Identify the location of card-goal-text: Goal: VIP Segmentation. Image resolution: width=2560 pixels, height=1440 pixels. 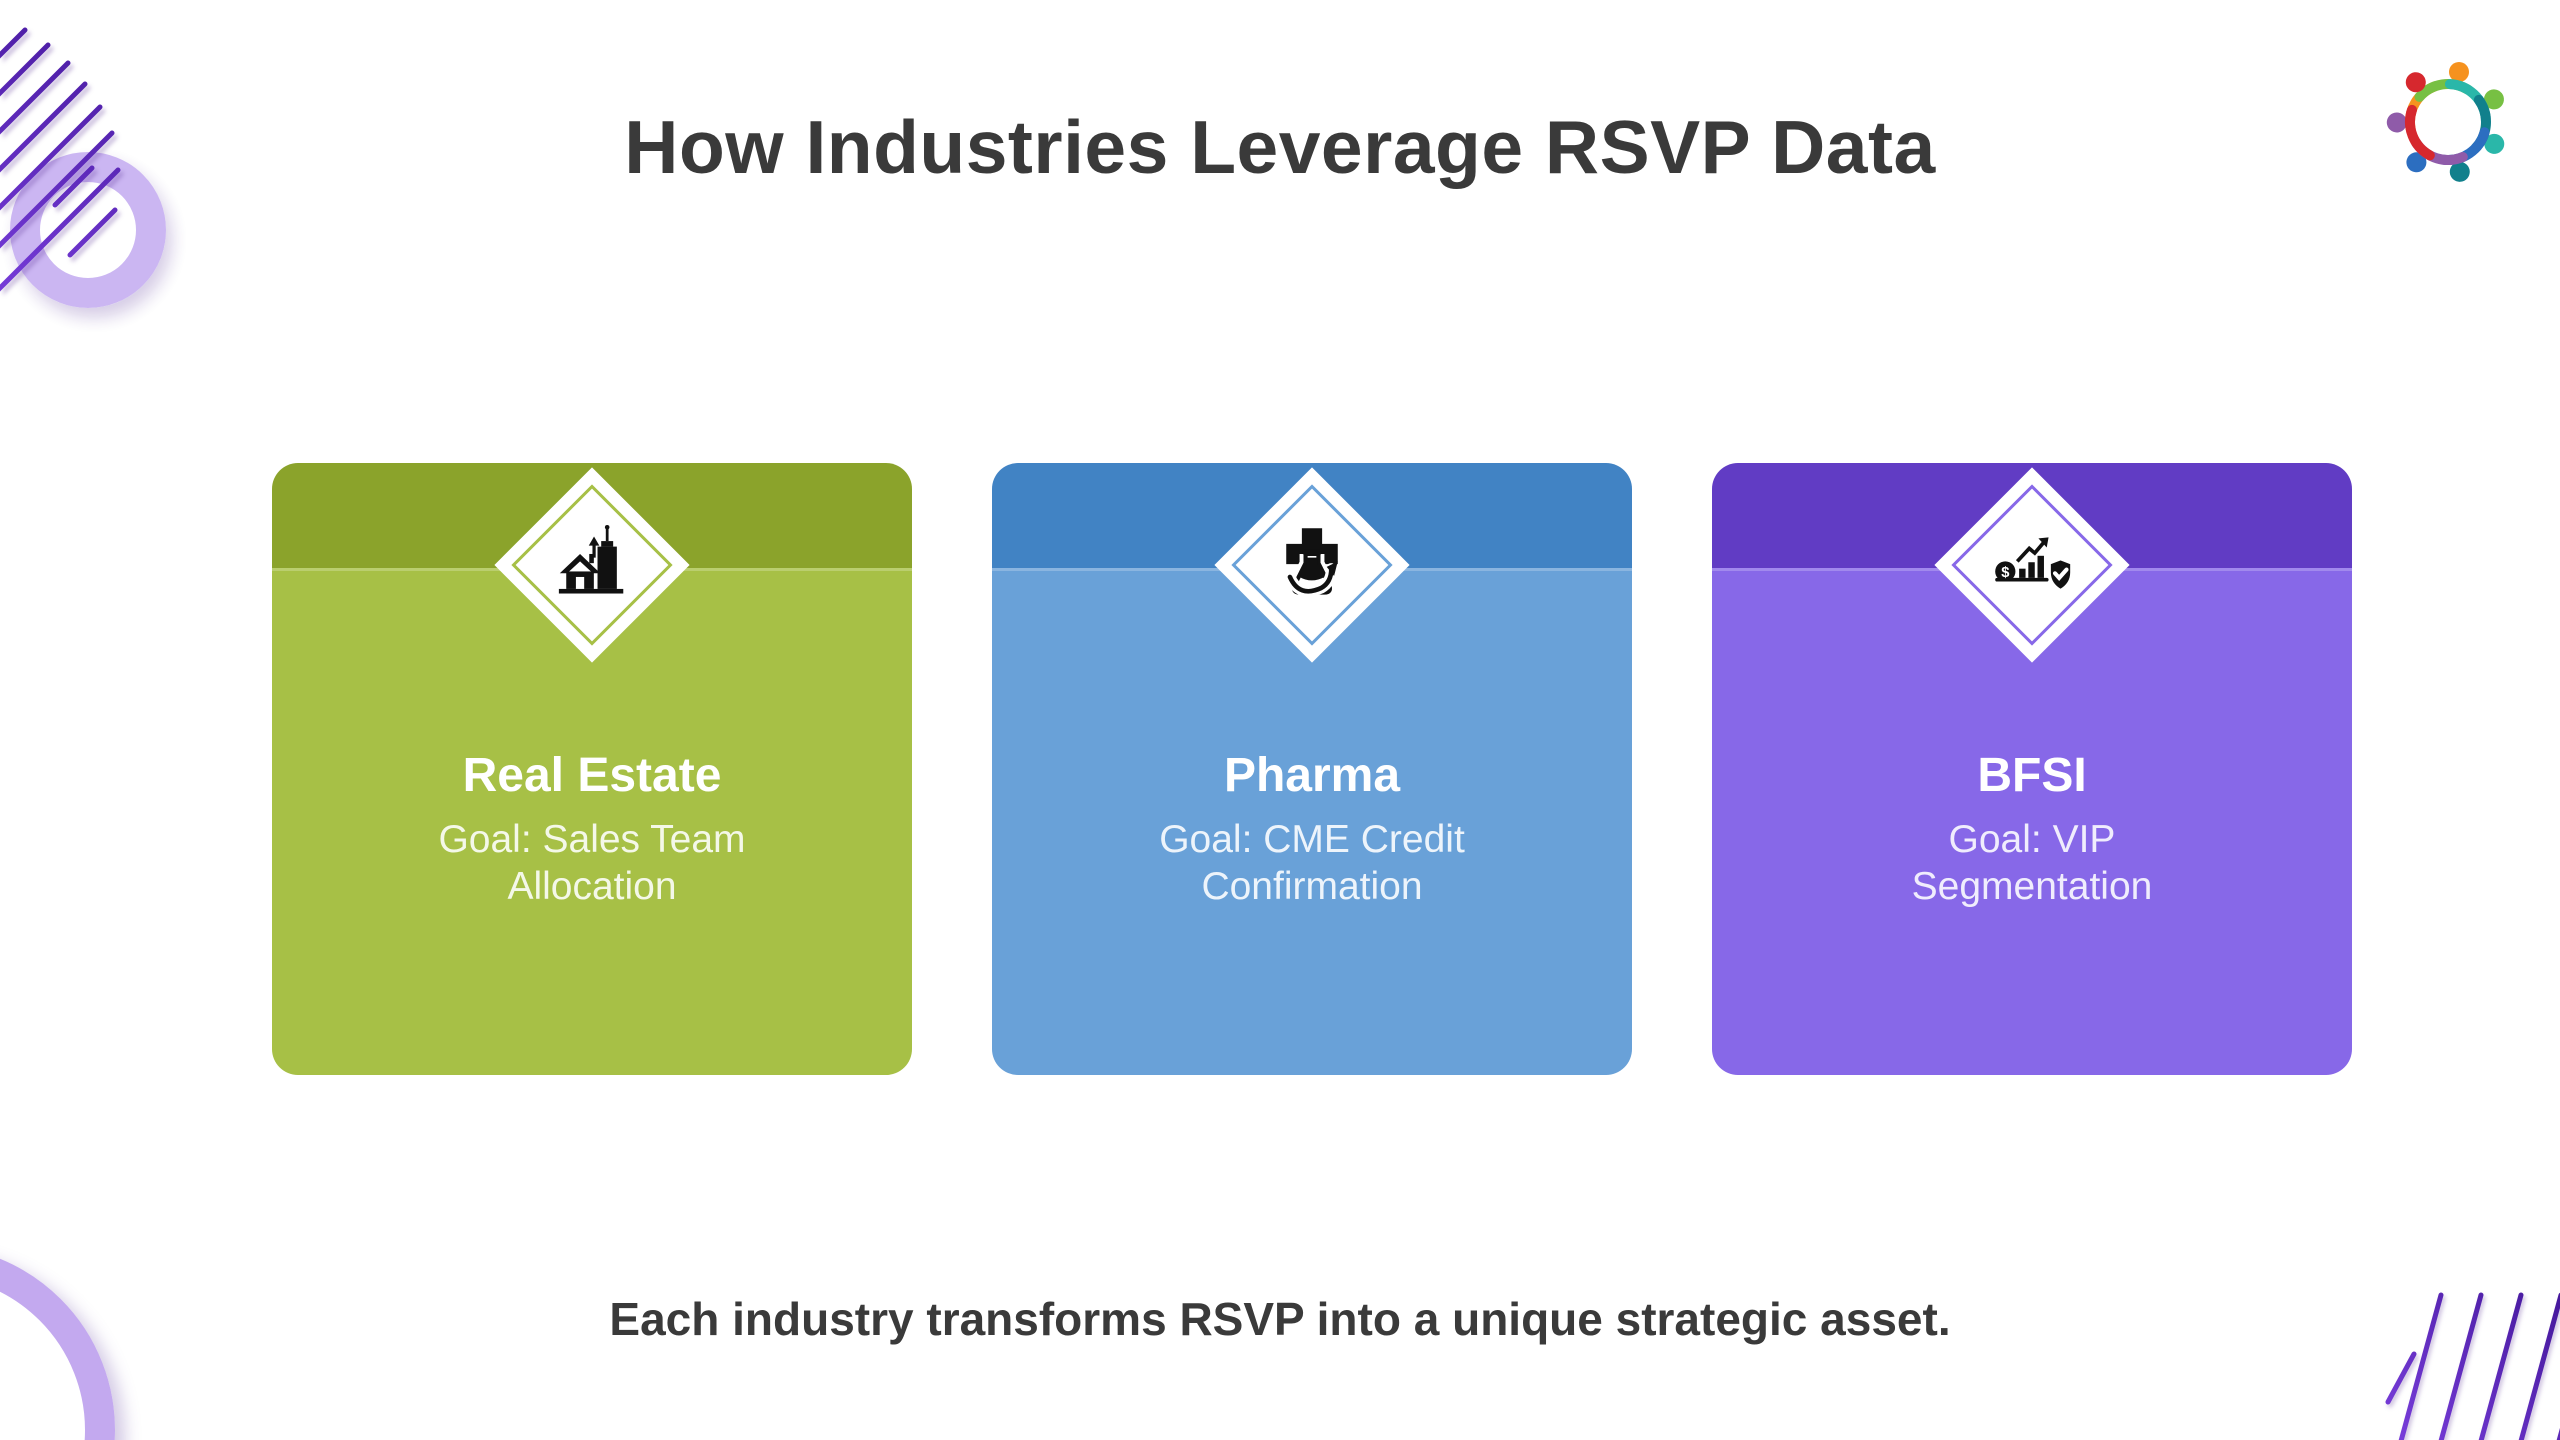
(2032, 863).